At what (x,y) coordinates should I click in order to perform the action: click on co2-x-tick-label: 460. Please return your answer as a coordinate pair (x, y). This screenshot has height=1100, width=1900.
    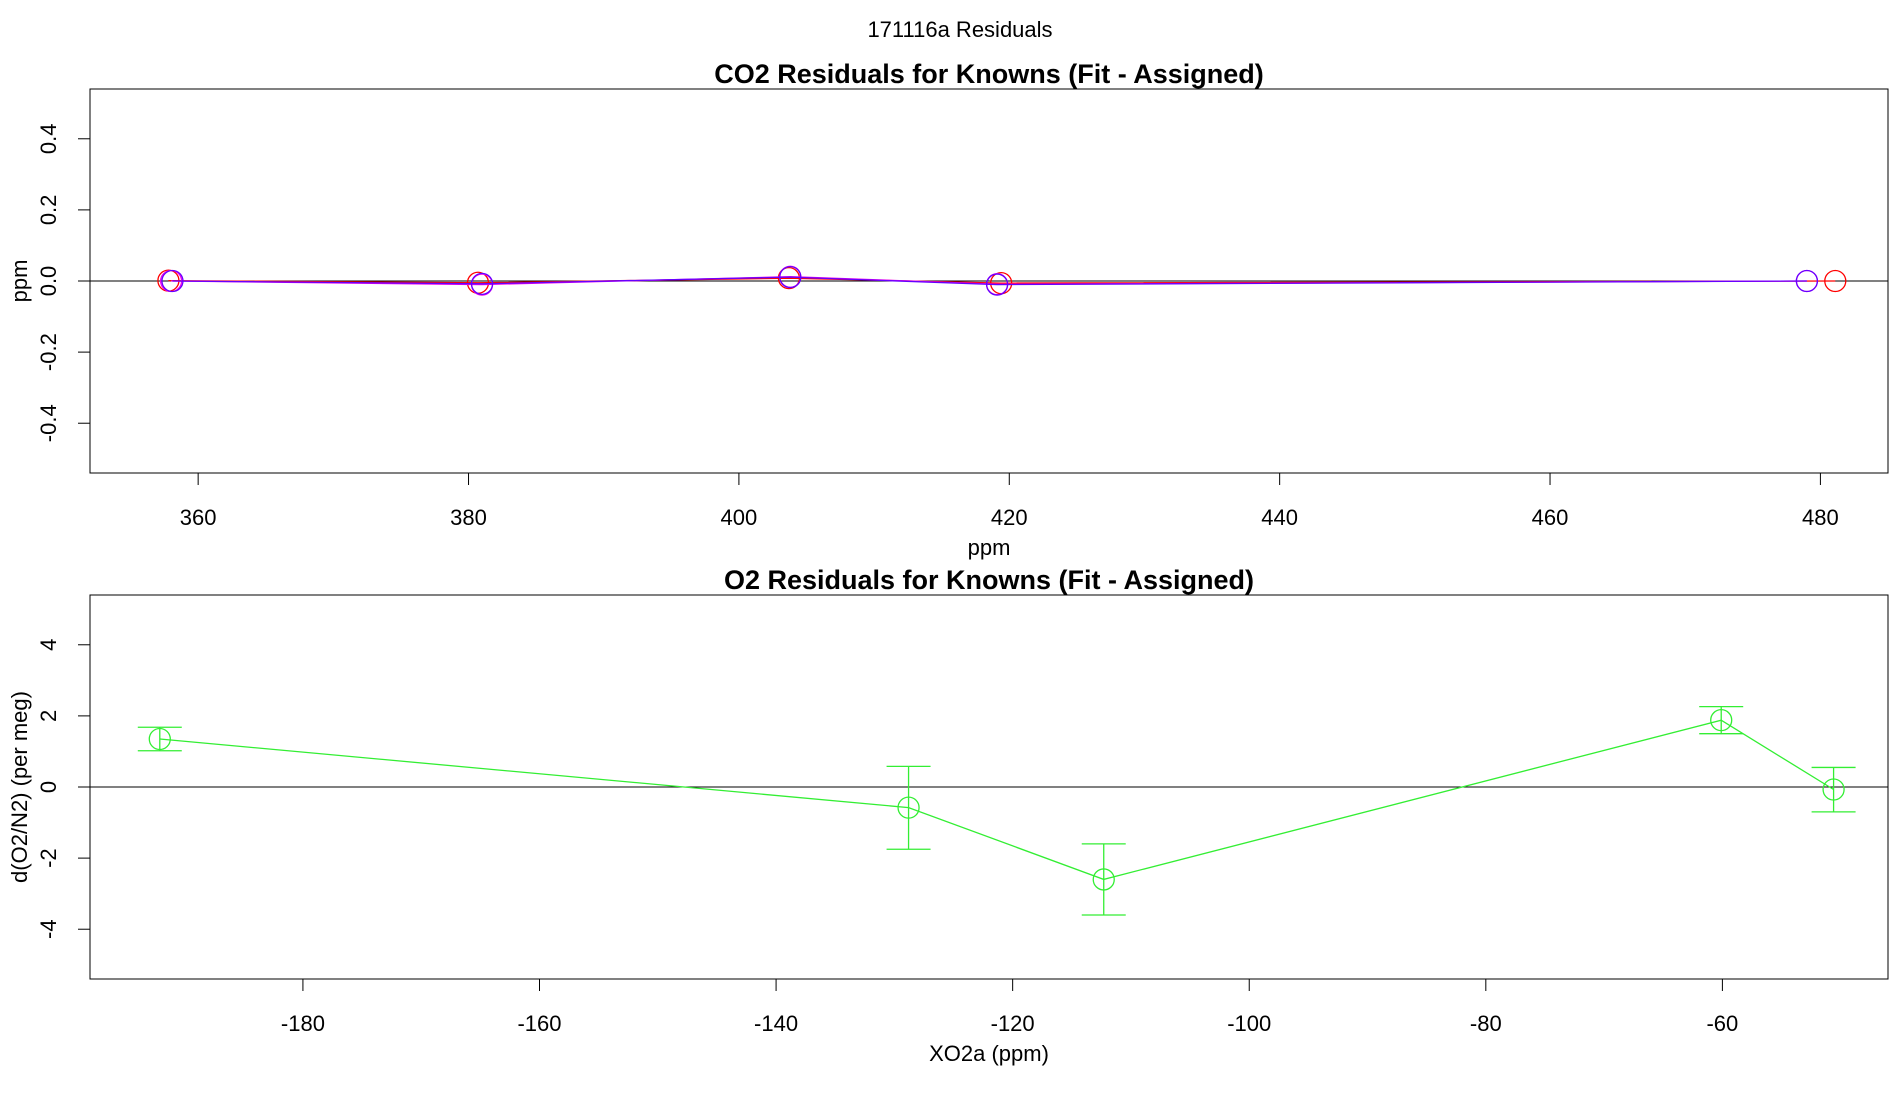
    Looking at the image, I should click on (1550, 517).